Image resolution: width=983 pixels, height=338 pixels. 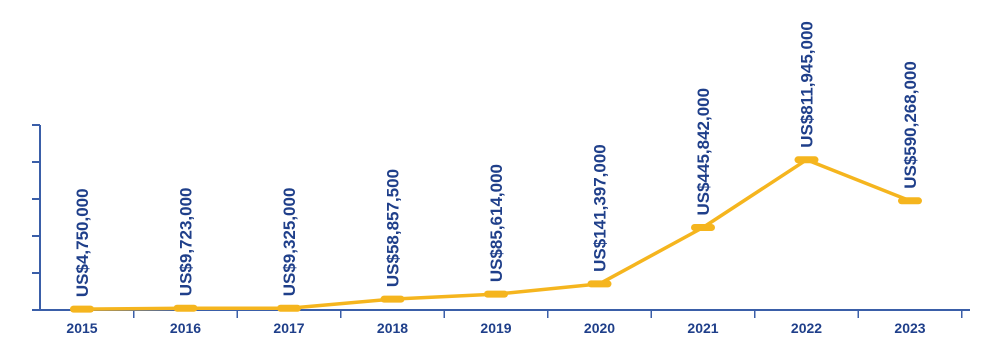 I want to click on data-label: US$4,750,000, so click(x=82, y=242).